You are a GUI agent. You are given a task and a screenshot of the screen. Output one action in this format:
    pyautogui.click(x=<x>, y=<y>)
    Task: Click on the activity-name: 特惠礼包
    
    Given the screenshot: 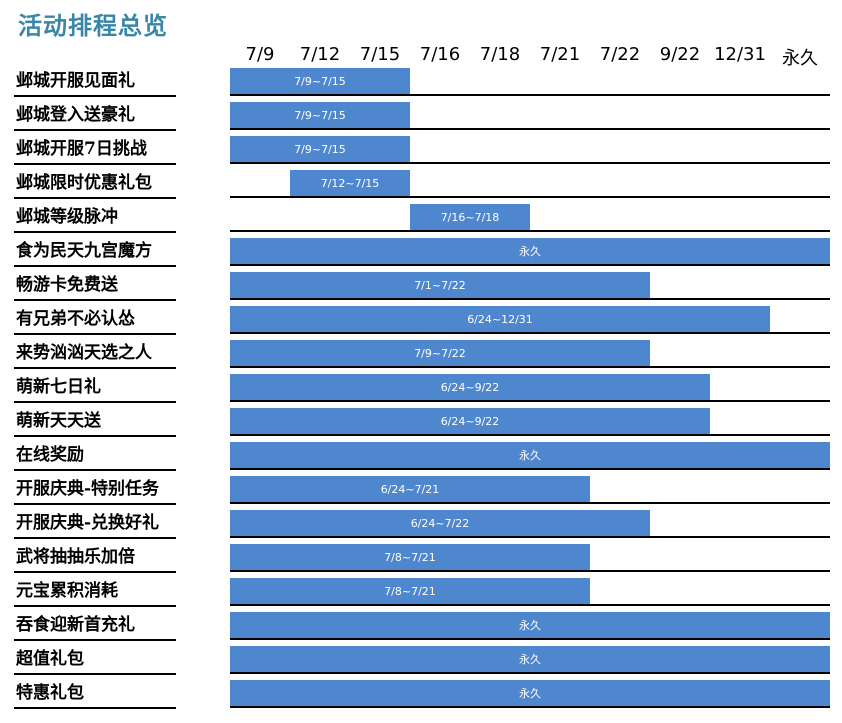 What is the action you would take?
    pyautogui.click(x=50, y=693)
    